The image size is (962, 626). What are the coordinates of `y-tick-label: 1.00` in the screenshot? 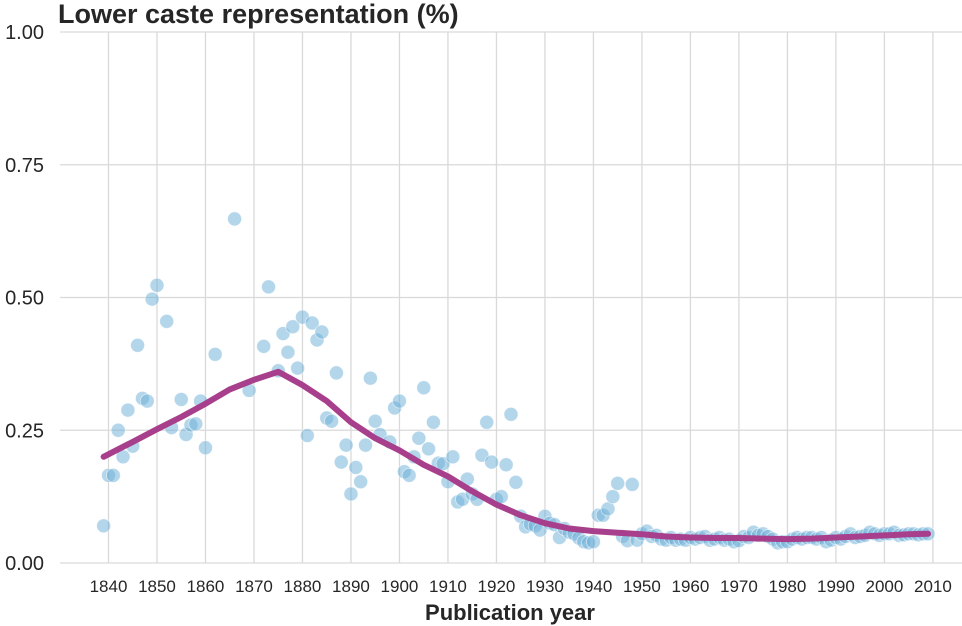 It's located at (24, 33).